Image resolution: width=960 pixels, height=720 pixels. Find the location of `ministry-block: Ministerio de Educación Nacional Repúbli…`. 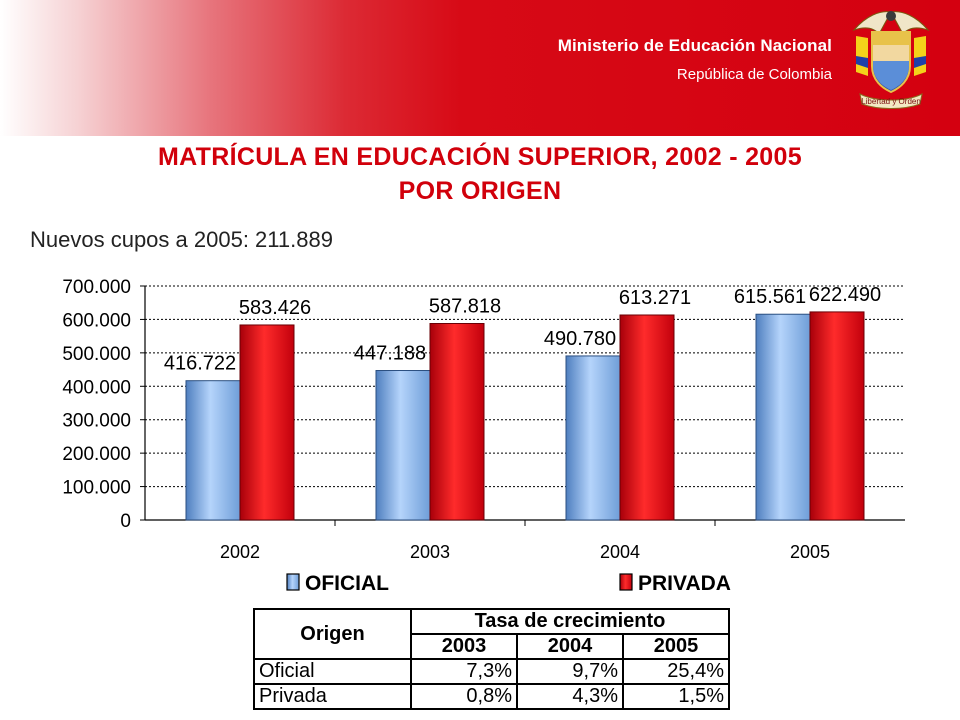

ministry-block: Ministerio de Educación Nacional Repúbli… is located at coordinates (695, 59).